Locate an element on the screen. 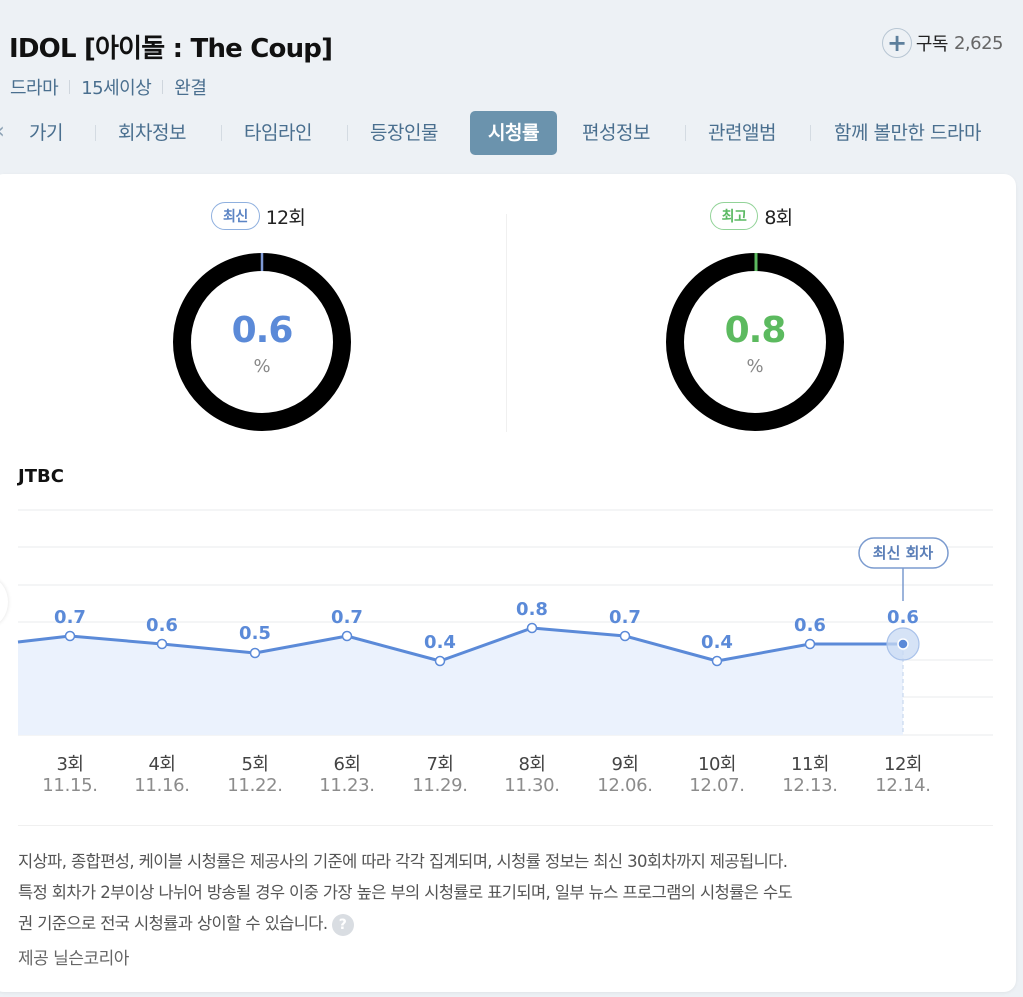 The width and height of the screenshot is (1023, 997). episode-label: 7회 is located at coordinates (440, 764).